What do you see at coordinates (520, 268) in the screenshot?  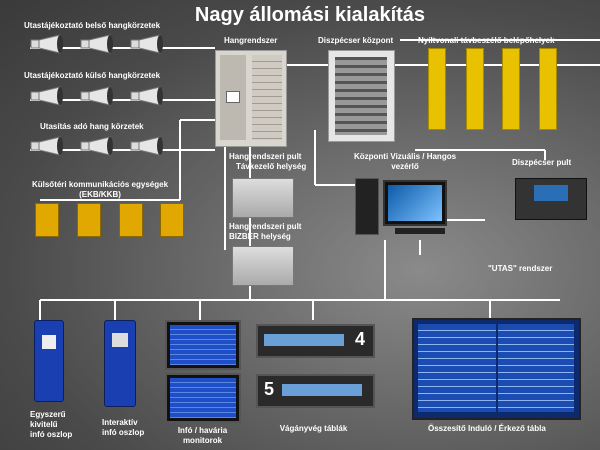 I see `utas-system-label: "UTAS" rendszer` at bounding box center [520, 268].